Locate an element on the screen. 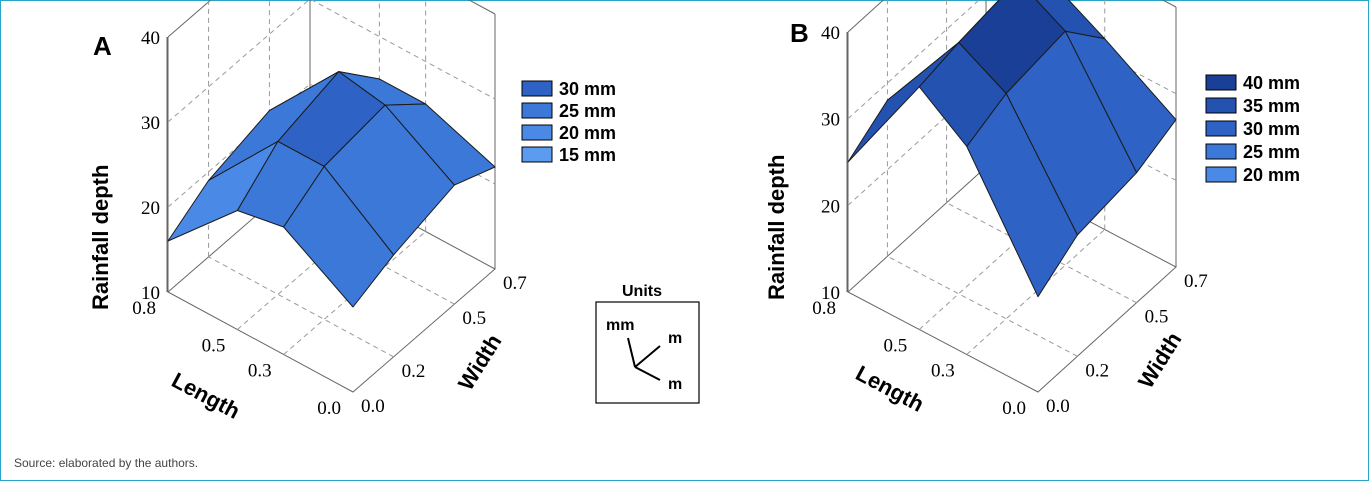  legend-label: 15 mm is located at coordinates (587, 155).